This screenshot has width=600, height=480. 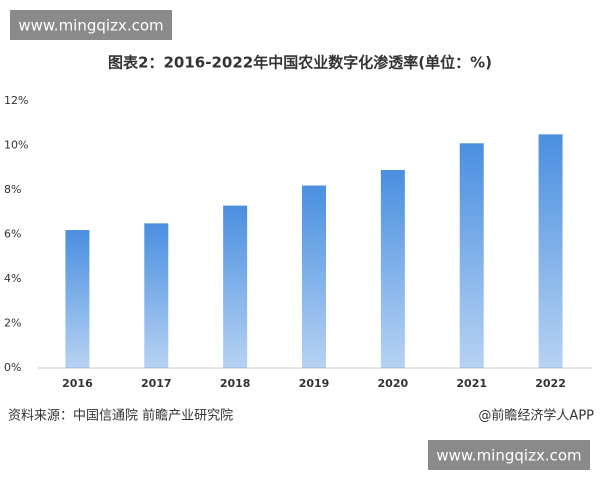 What do you see at coordinates (471, 383) in the screenshot?
I see `x-tick-label: 2021` at bounding box center [471, 383].